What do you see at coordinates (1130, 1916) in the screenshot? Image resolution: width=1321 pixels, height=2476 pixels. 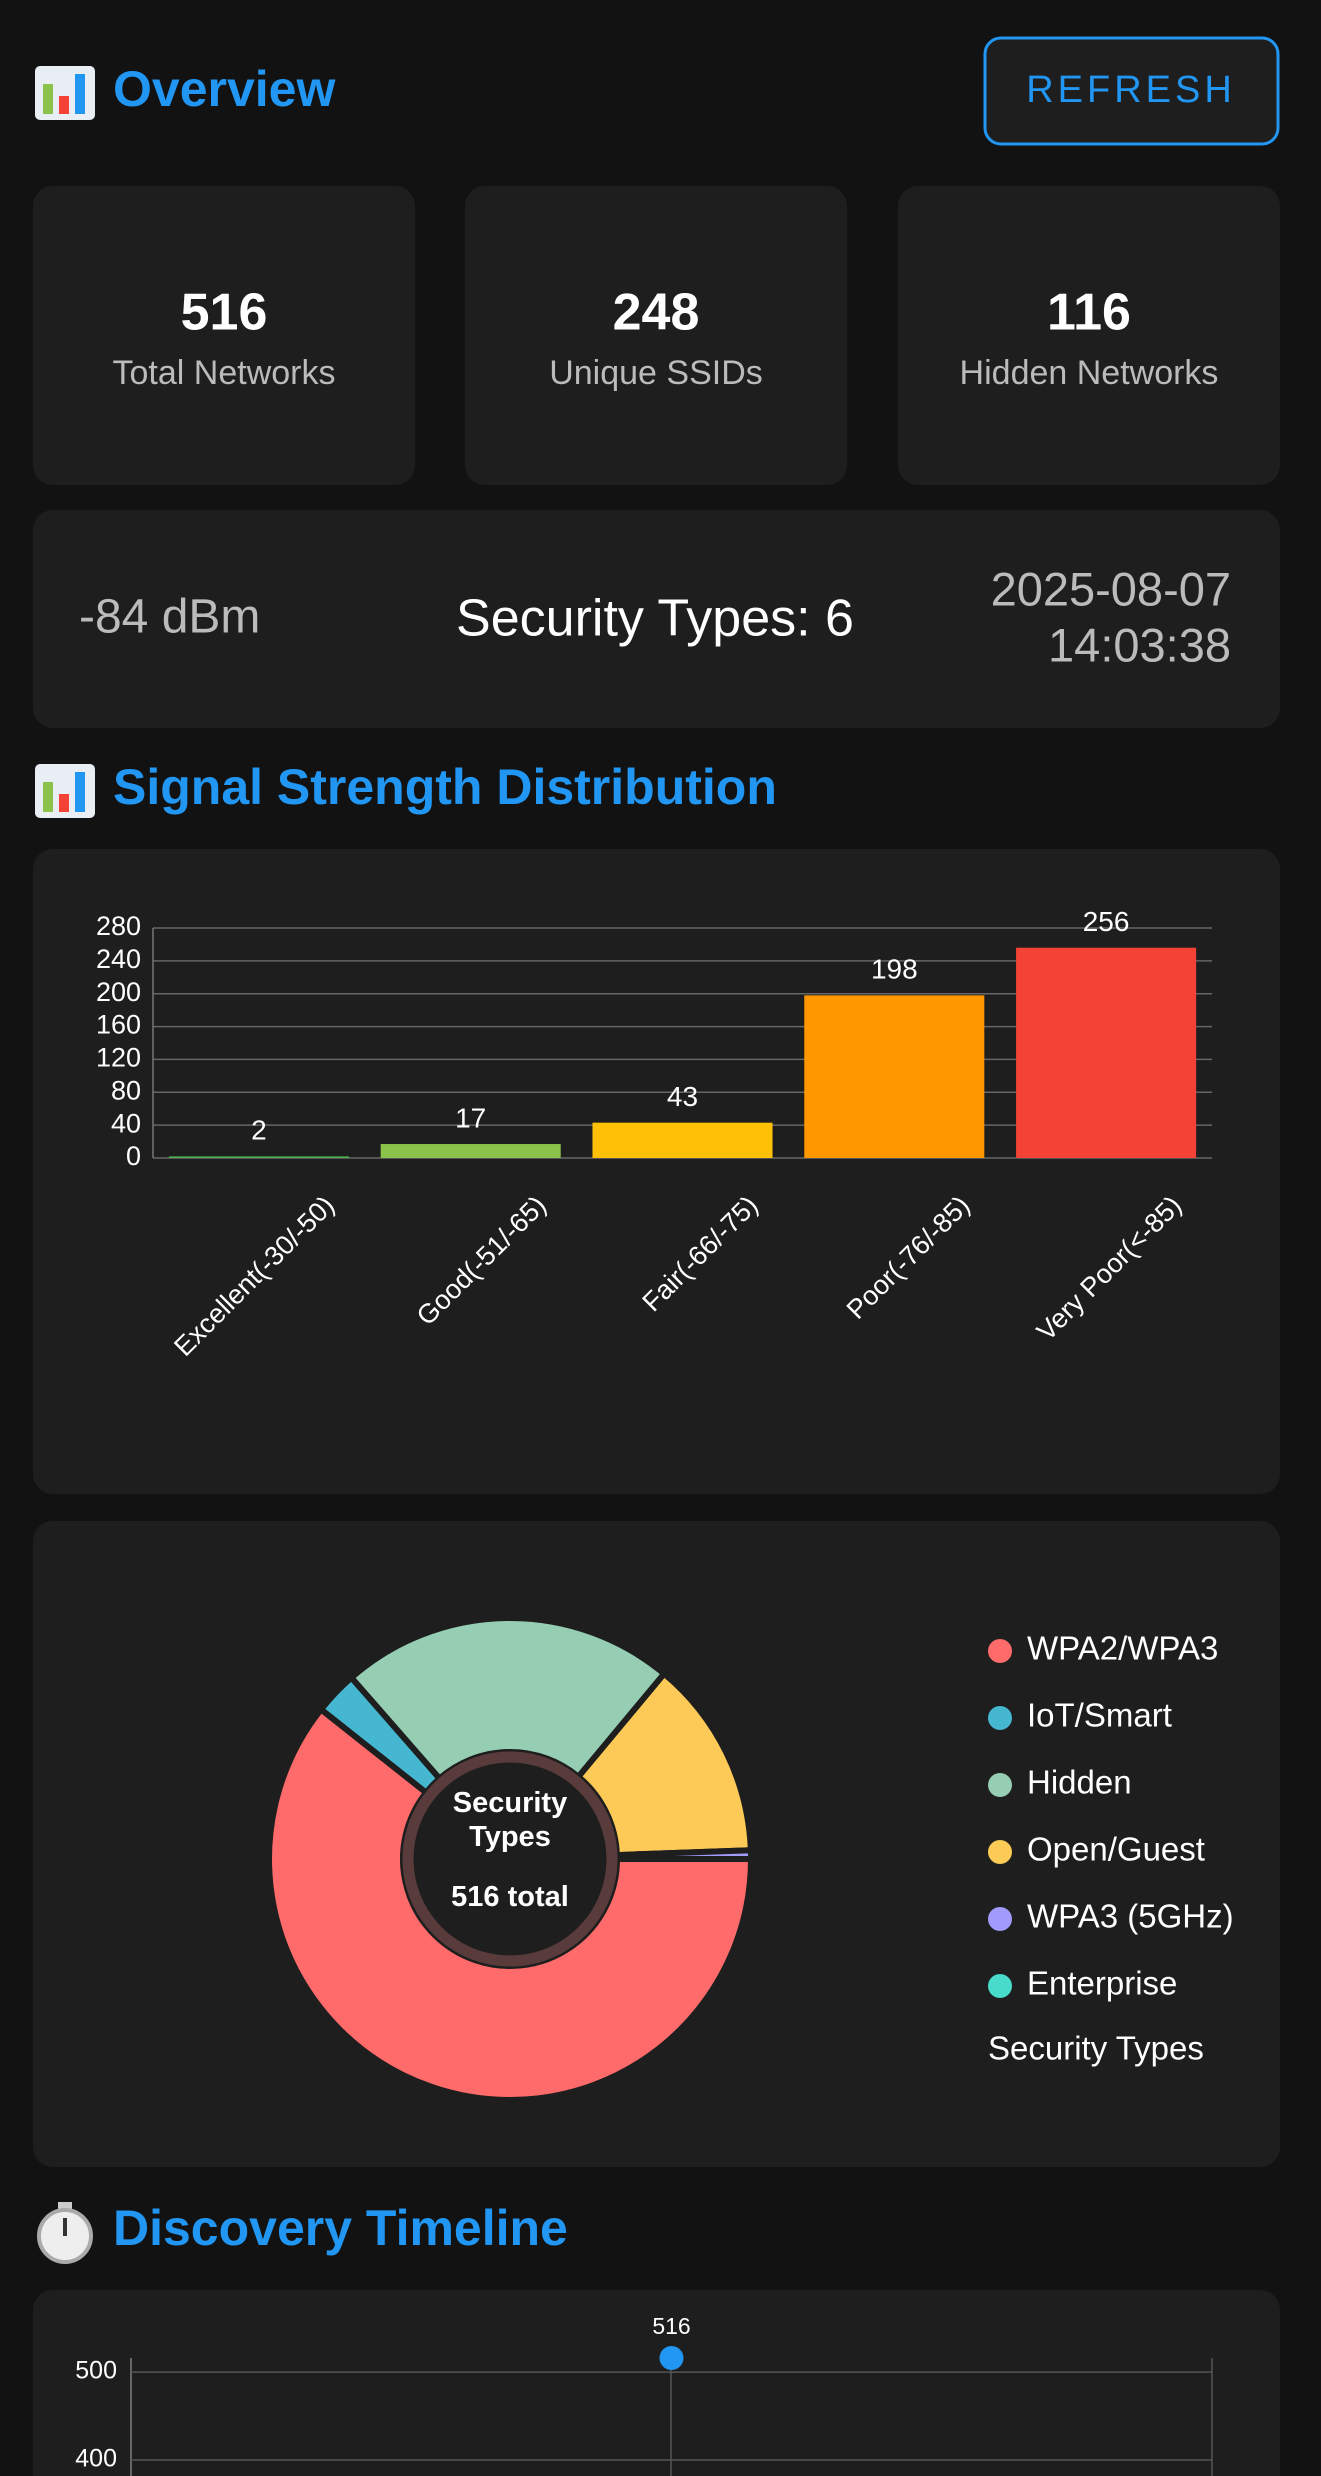 I see `legend-label: WPA3 (5GHz)` at bounding box center [1130, 1916].